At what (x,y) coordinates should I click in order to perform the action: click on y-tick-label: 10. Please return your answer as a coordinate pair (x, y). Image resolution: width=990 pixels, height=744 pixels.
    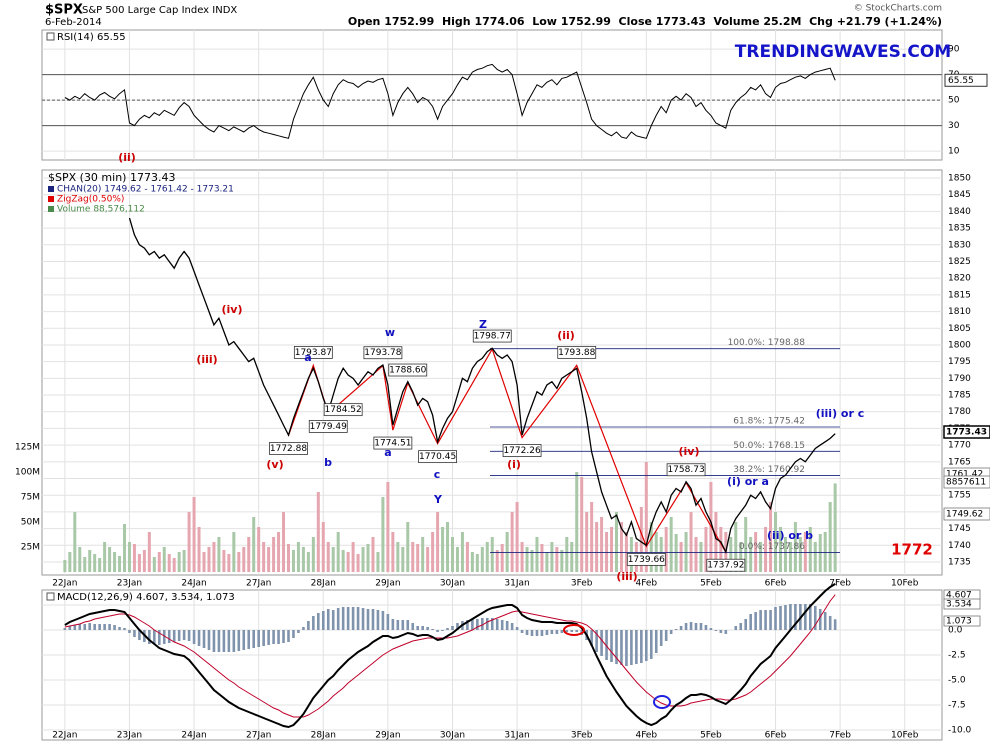
    Looking at the image, I should click on (954, 152).